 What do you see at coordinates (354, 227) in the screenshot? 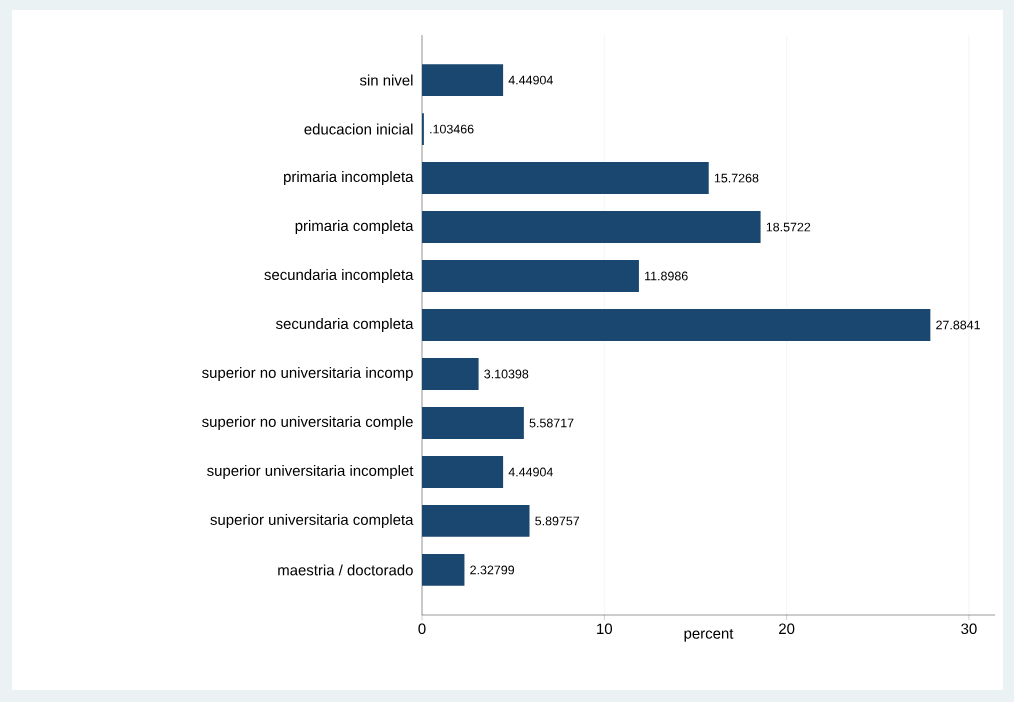
I see `y-tick-label: primaria completa` at bounding box center [354, 227].